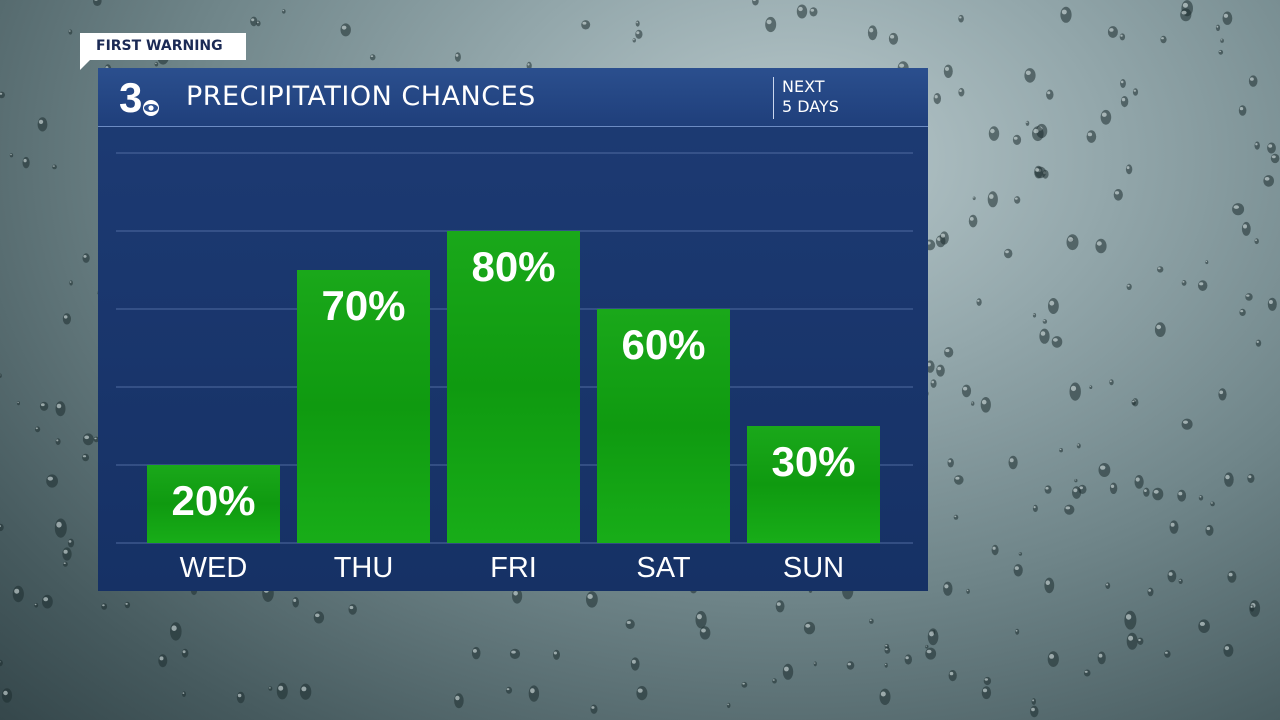 Image resolution: width=1280 pixels, height=720 pixels. I want to click on data-label-fri: 80%, so click(513, 266).